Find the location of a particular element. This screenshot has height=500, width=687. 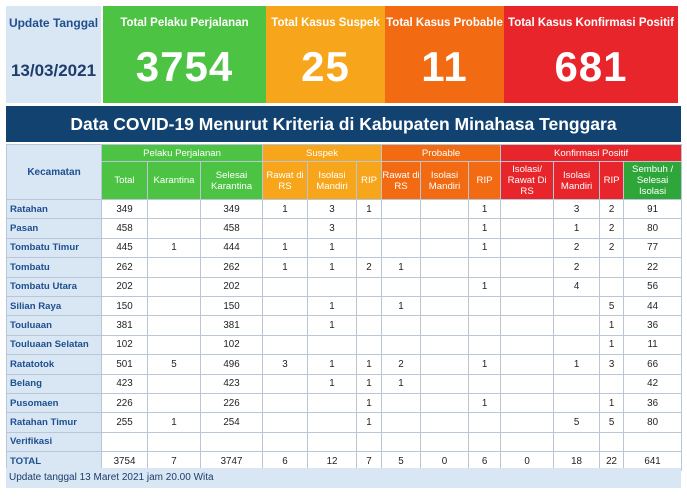

table-row: Silian Raya 150 150 1 1 5 44 is located at coordinates (344, 306).